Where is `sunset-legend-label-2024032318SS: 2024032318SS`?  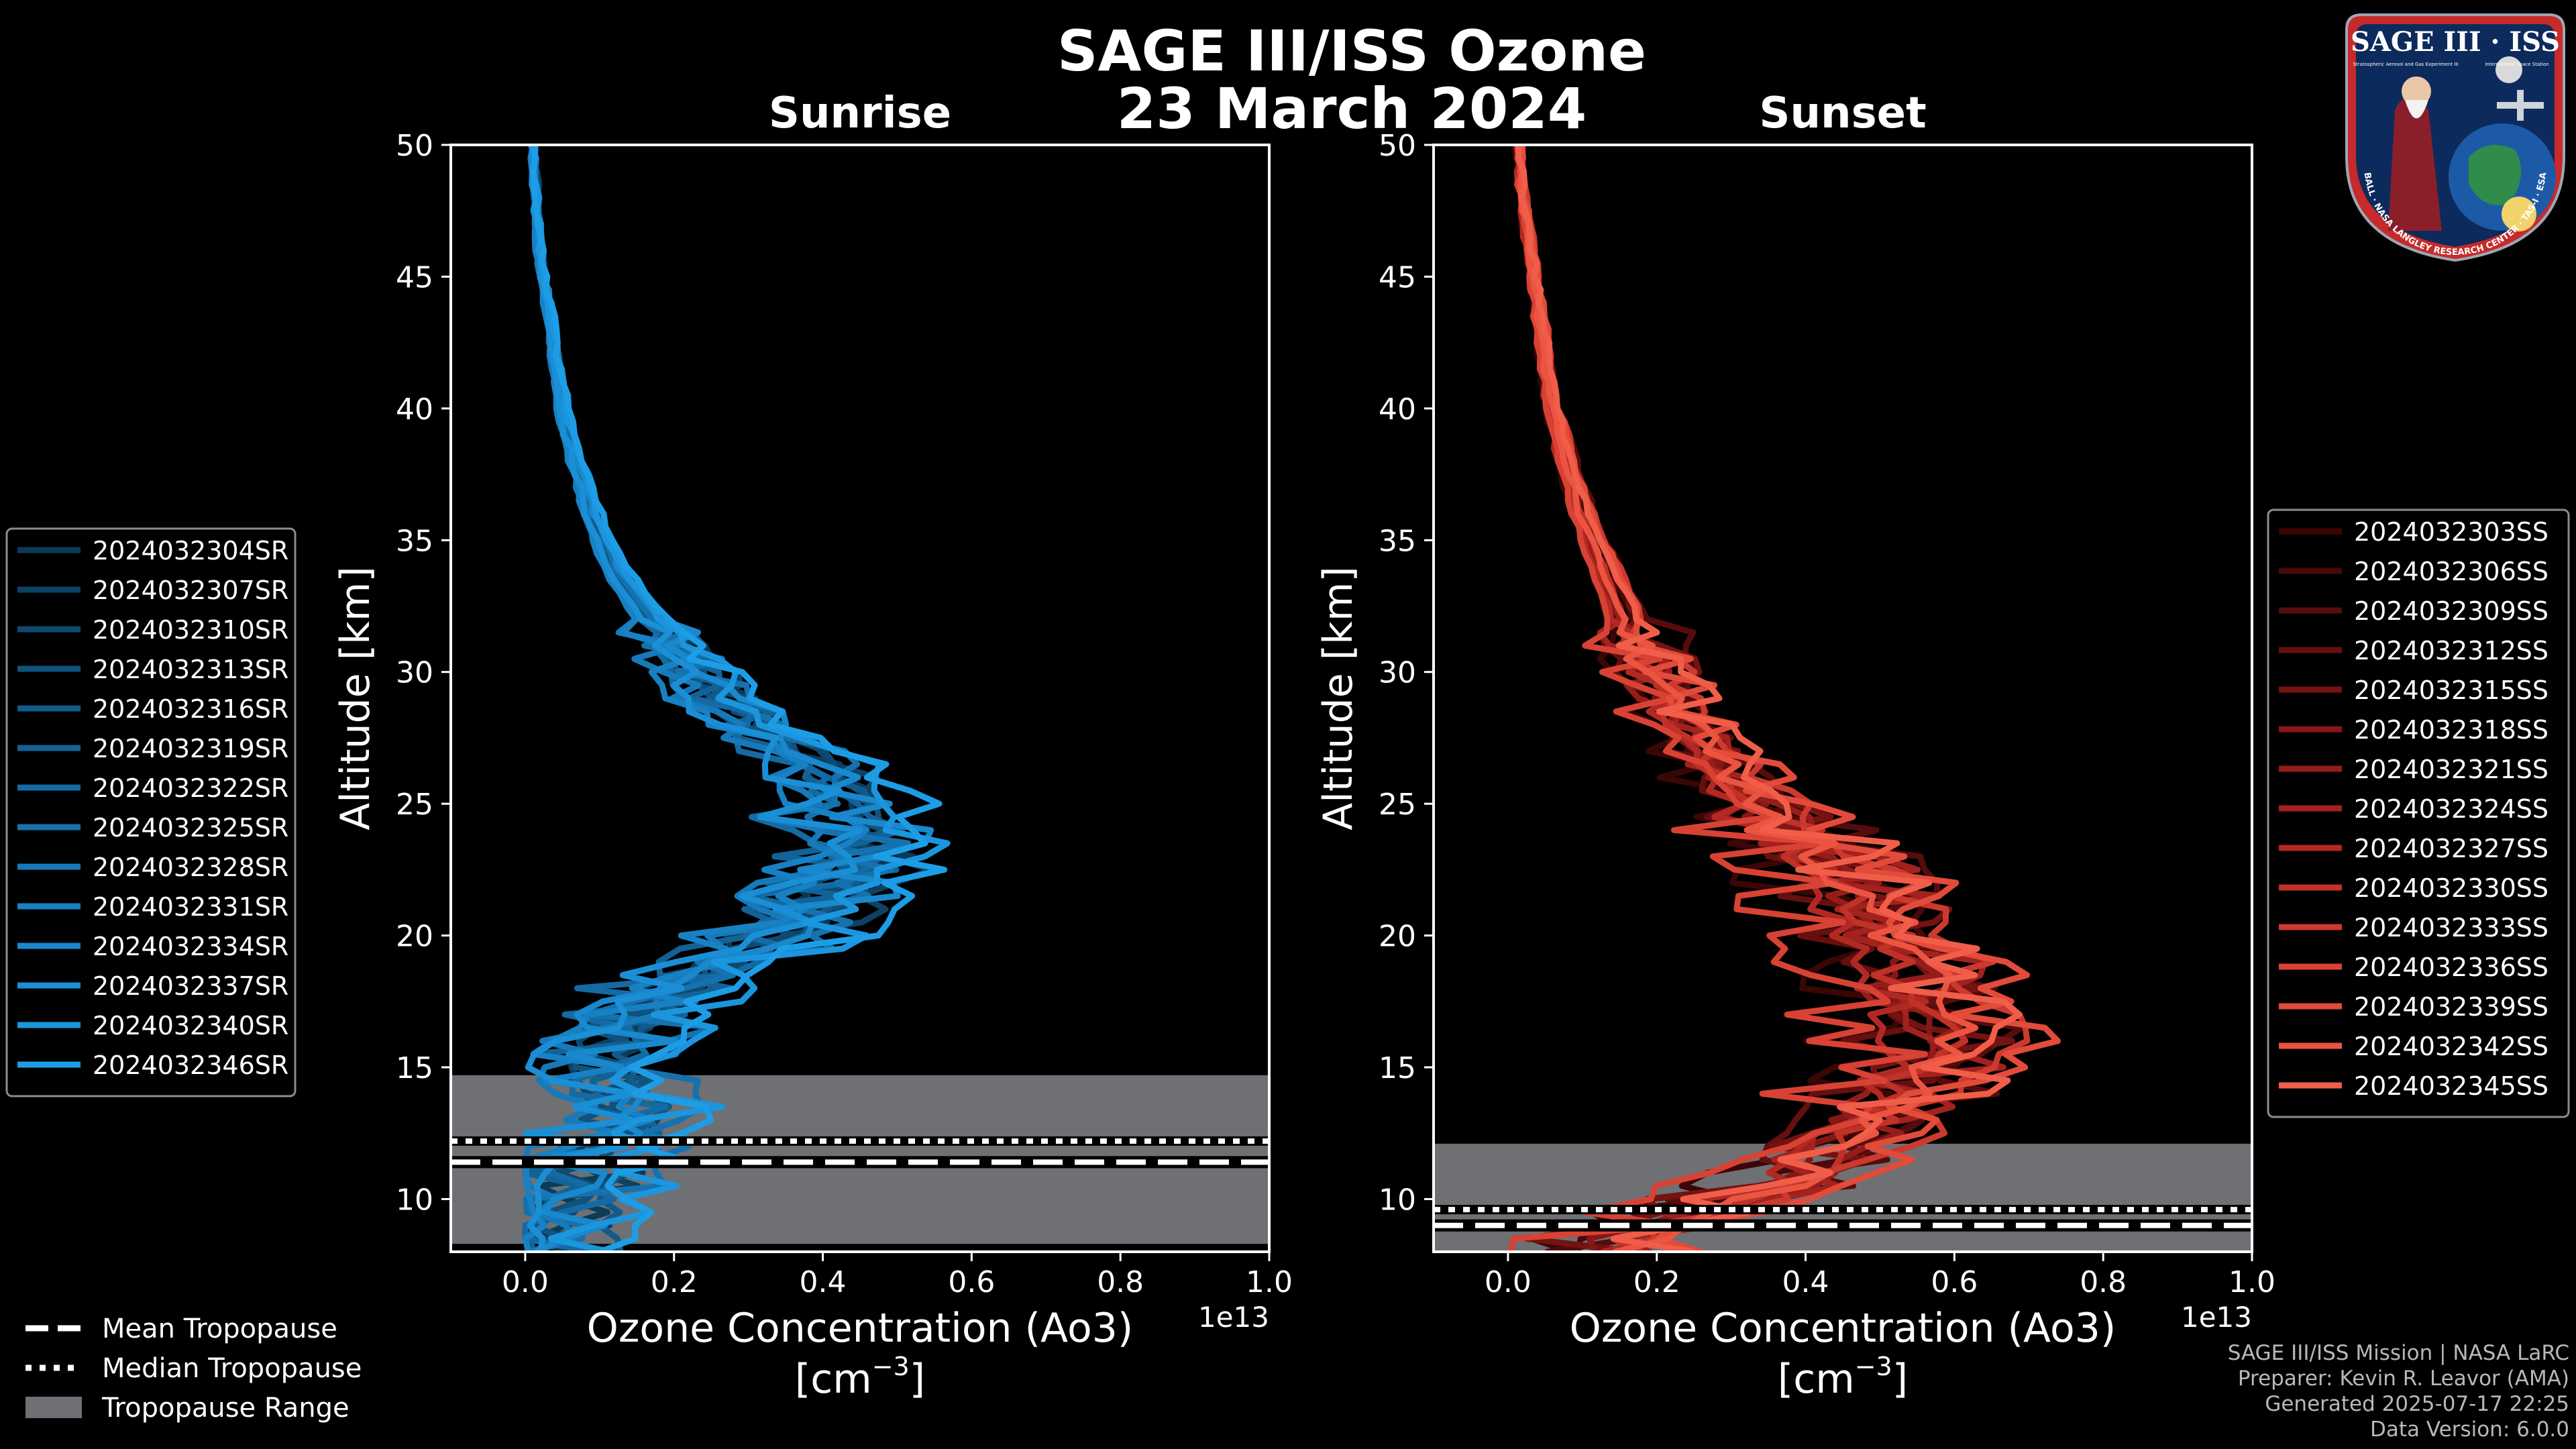 sunset-legend-label-2024032318SS: 2024032318SS is located at coordinates (2451, 730).